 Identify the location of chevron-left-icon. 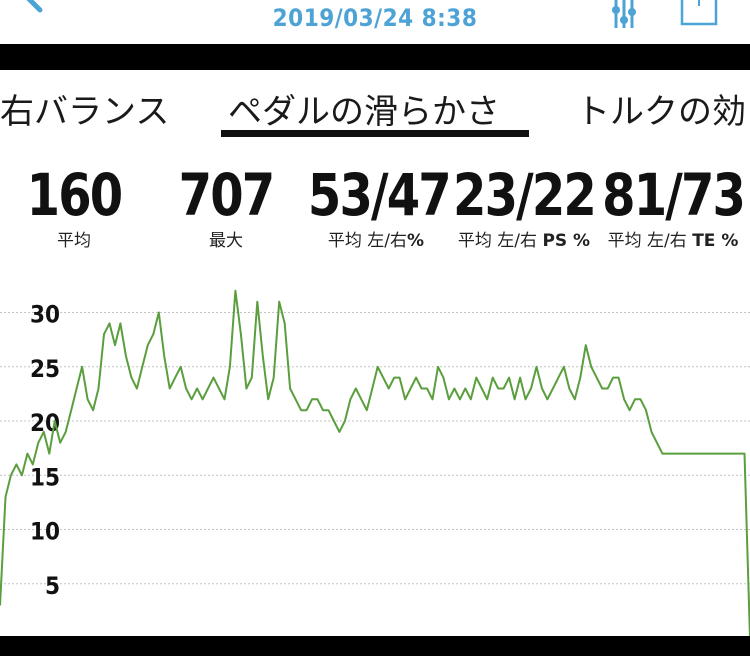
(30, 13).